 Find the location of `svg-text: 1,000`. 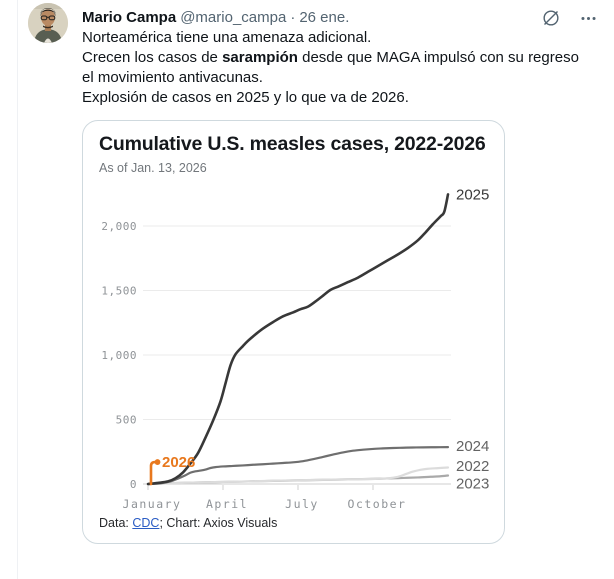

svg-text: 1,000 is located at coordinates (119, 355).